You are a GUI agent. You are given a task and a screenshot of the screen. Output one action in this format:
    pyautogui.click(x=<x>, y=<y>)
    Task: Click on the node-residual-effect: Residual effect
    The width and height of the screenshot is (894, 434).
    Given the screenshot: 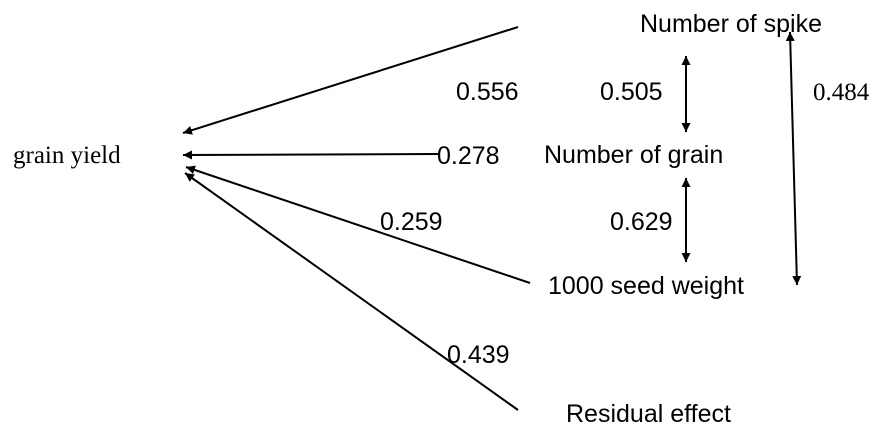 What is the action you would take?
    pyautogui.click(x=648, y=414)
    